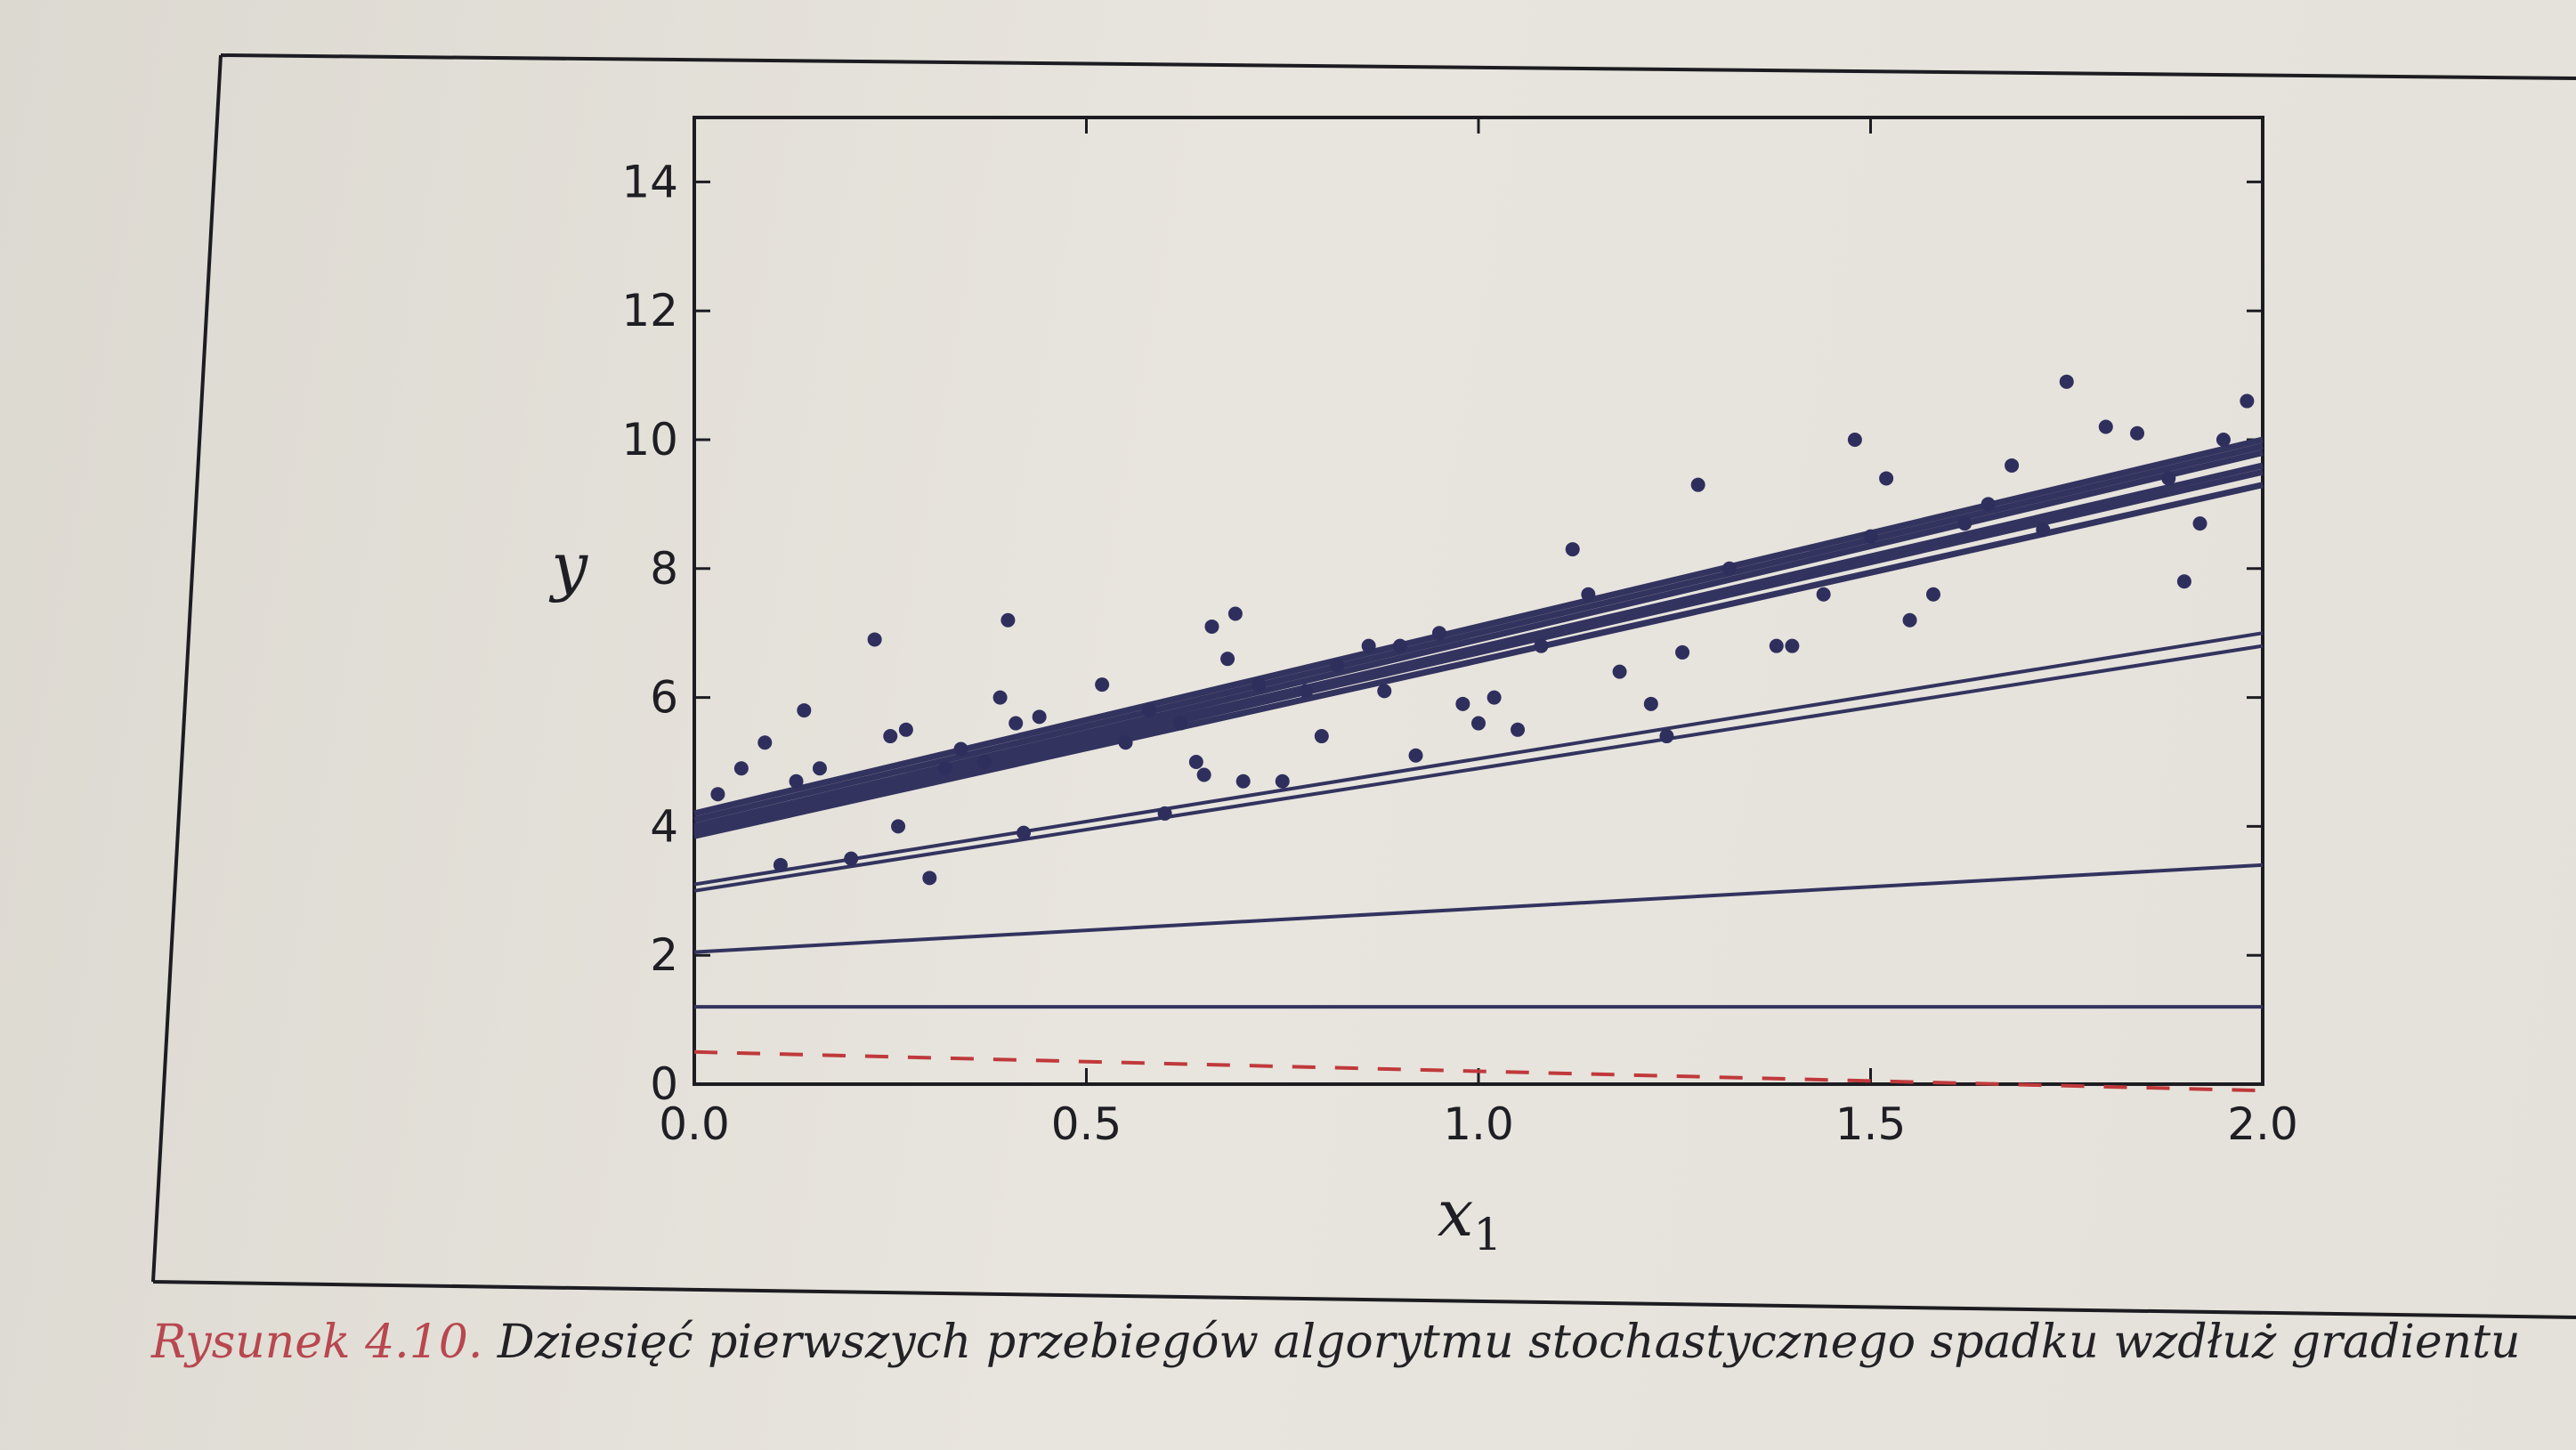 Image resolution: width=2576 pixels, height=1450 pixels. Describe the element at coordinates (1479, 1124) in the screenshot. I see `x-tick-label: 1.0` at that location.